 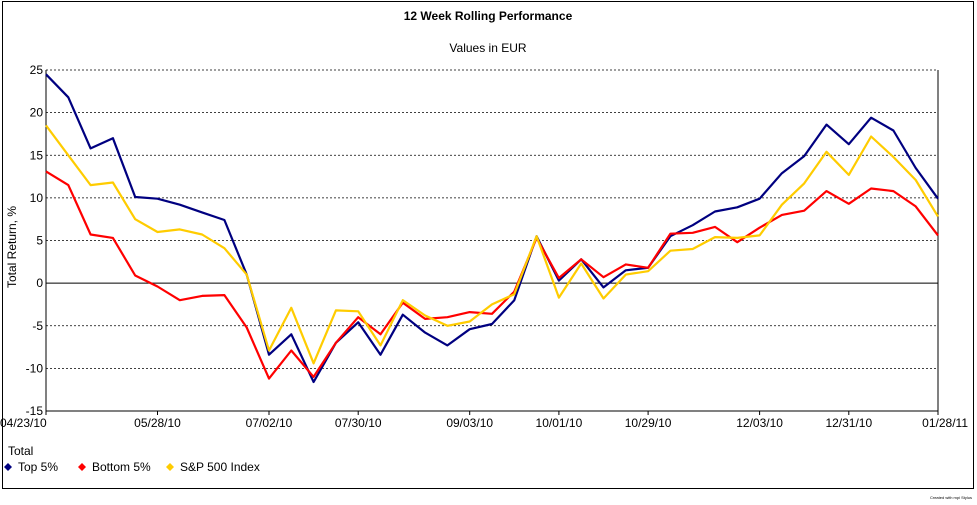 What do you see at coordinates (951, 497) in the screenshot?
I see `credit-text: Created with mpi Stylus` at bounding box center [951, 497].